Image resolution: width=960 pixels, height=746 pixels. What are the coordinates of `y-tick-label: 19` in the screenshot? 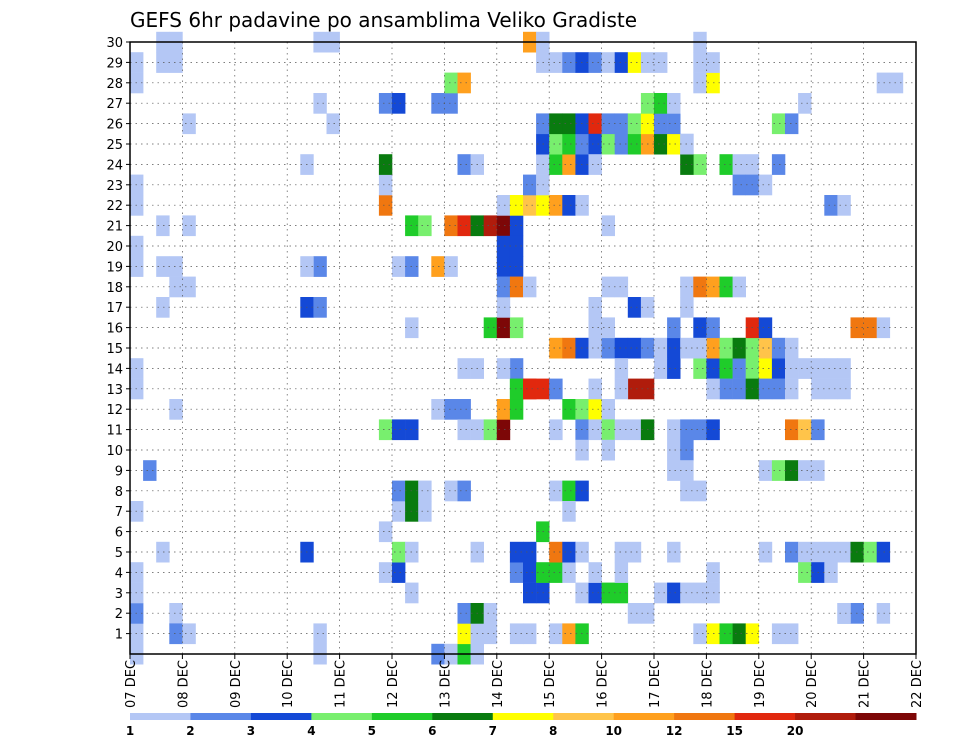 It's located at (114, 267).